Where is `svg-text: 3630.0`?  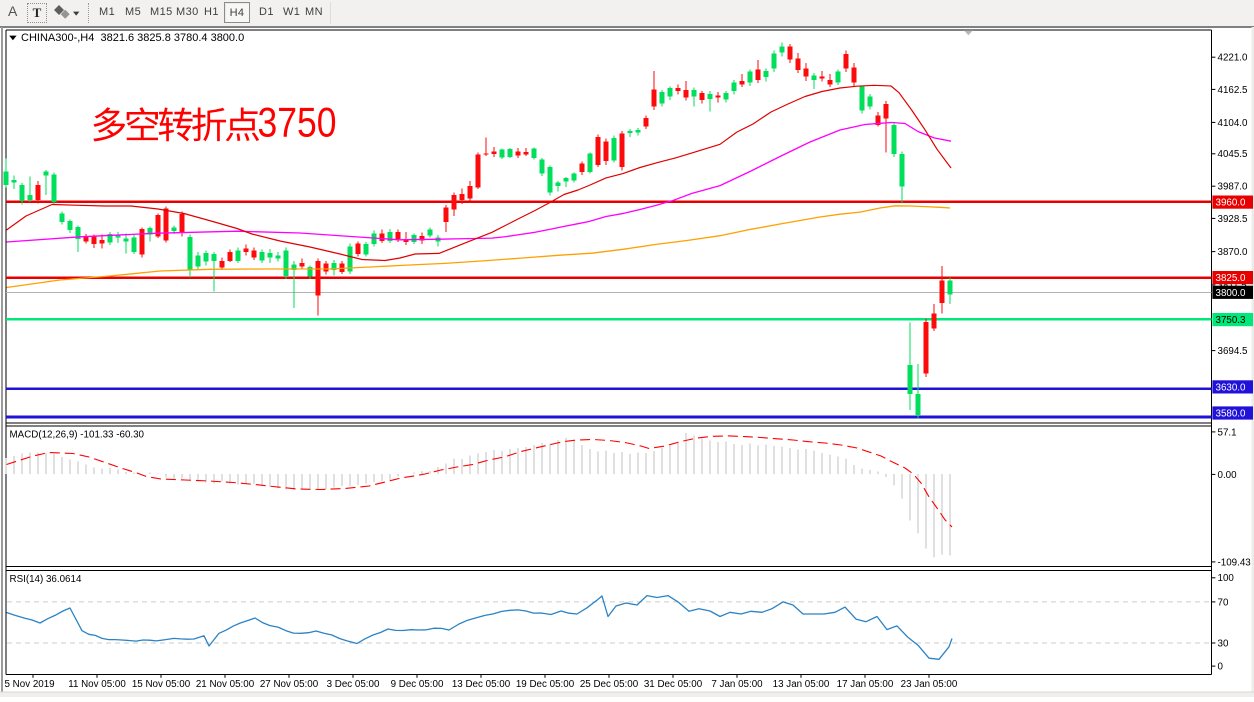
svg-text: 3630.0 is located at coordinates (1231, 388).